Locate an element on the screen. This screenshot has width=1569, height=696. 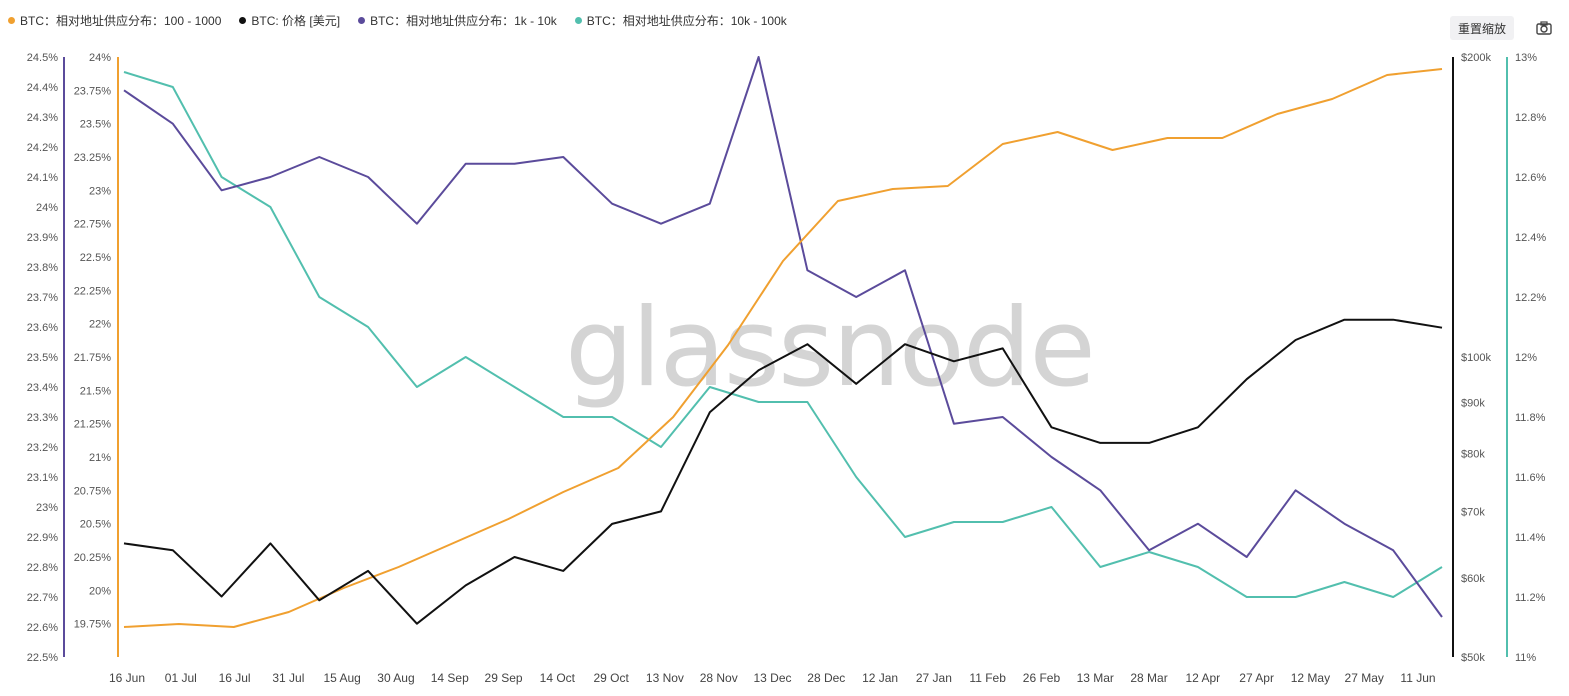
legend-item: BTC：相对地址供应分布：10k - 100k is located at coordinates (680, 20).